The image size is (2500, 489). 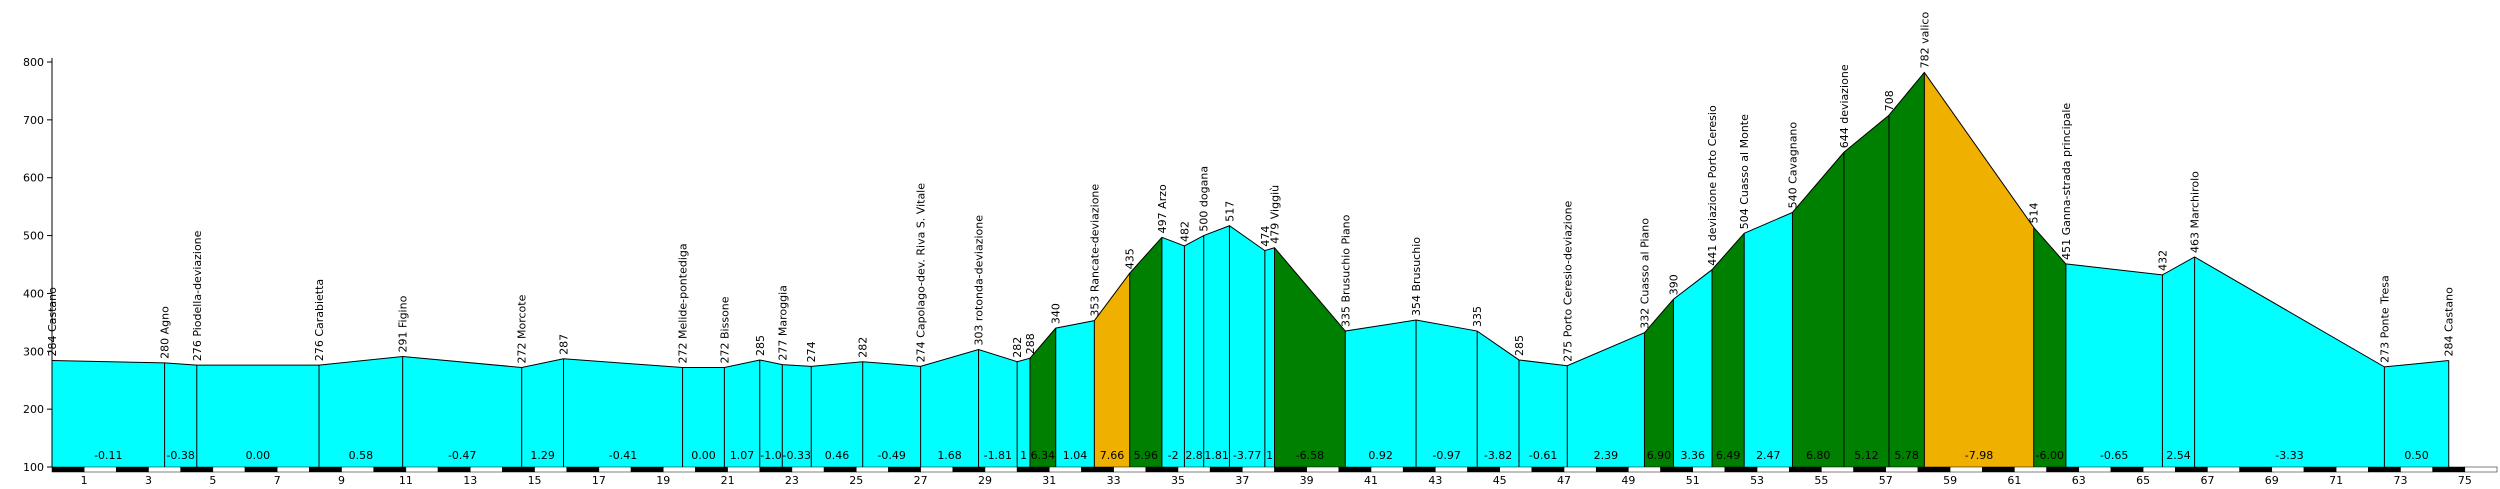 What do you see at coordinates (1094, 250) in the screenshot?
I see `point-label: 353 Rancate-deviazione` at bounding box center [1094, 250].